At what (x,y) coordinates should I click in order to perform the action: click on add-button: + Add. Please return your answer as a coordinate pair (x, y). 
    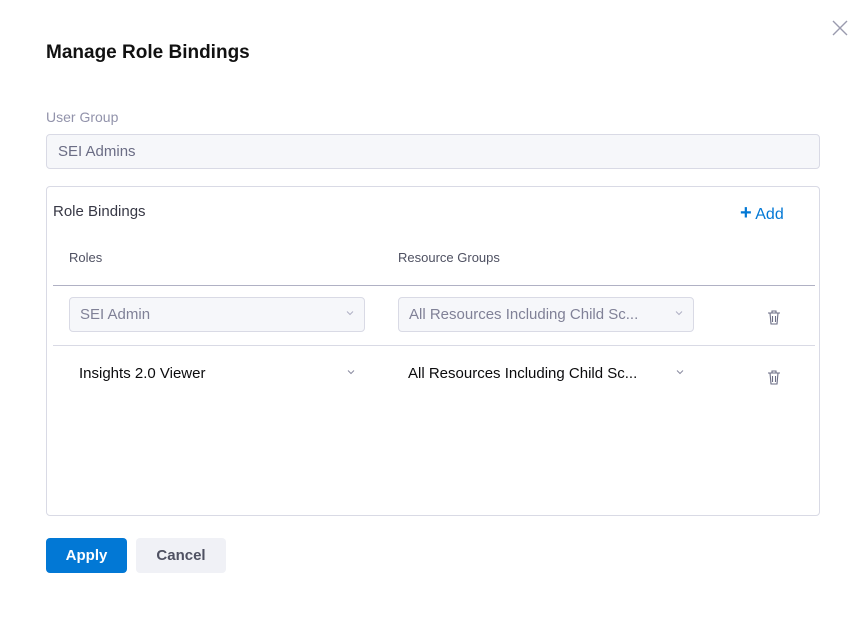
    Looking at the image, I should click on (762, 213).